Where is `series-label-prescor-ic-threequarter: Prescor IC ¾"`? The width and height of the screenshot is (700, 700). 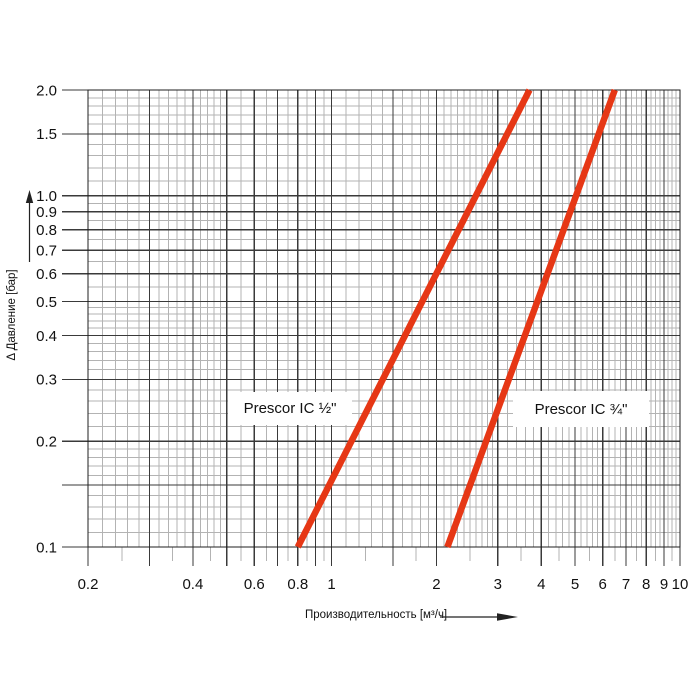 series-label-prescor-ic-threequarter: Prescor IC ¾" is located at coordinates (581, 409).